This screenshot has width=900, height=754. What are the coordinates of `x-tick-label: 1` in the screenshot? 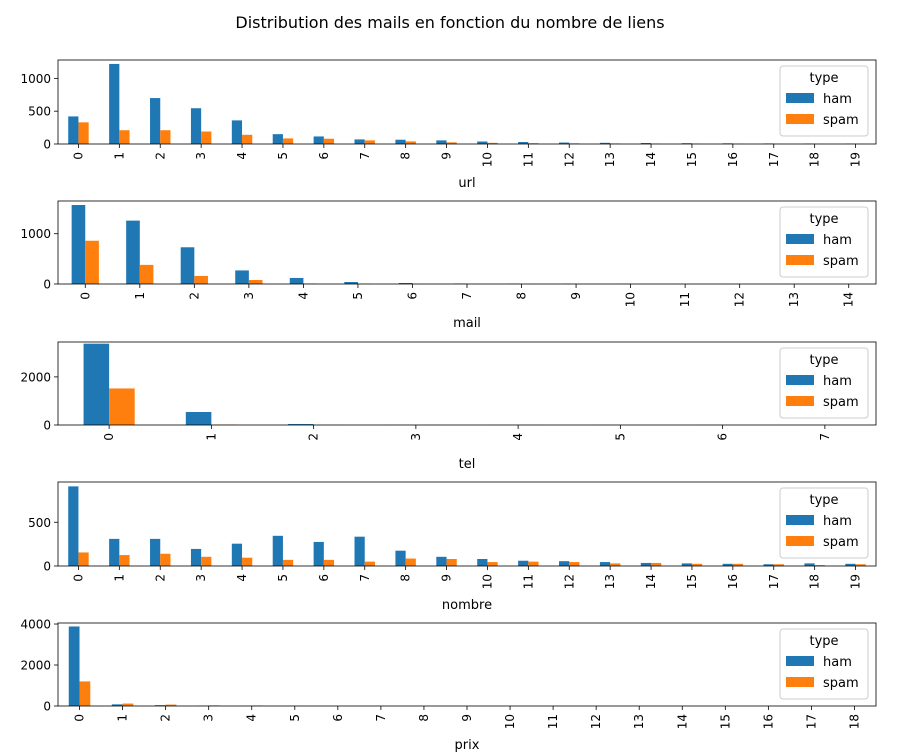 It's located at (119, 578).